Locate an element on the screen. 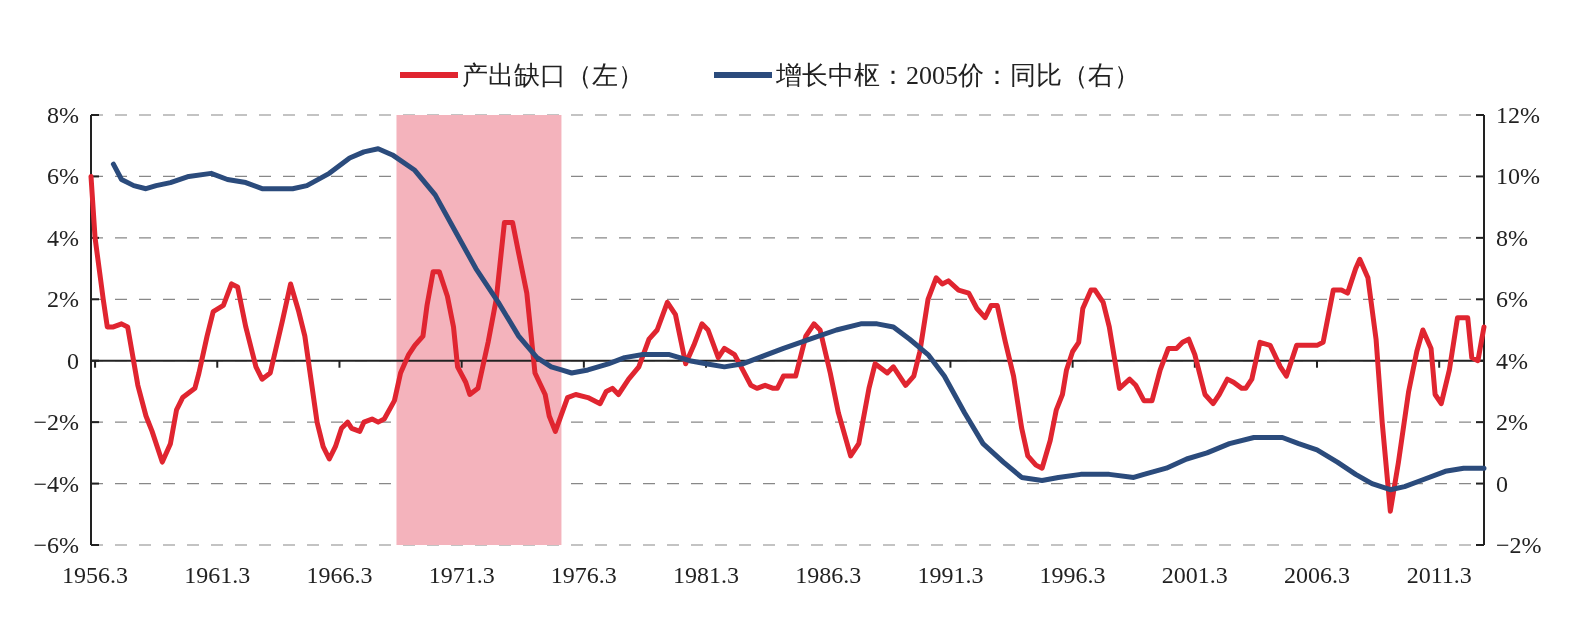 The height and width of the screenshot is (625, 1586). y-tick-label: 8% is located at coordinates (63, 115).